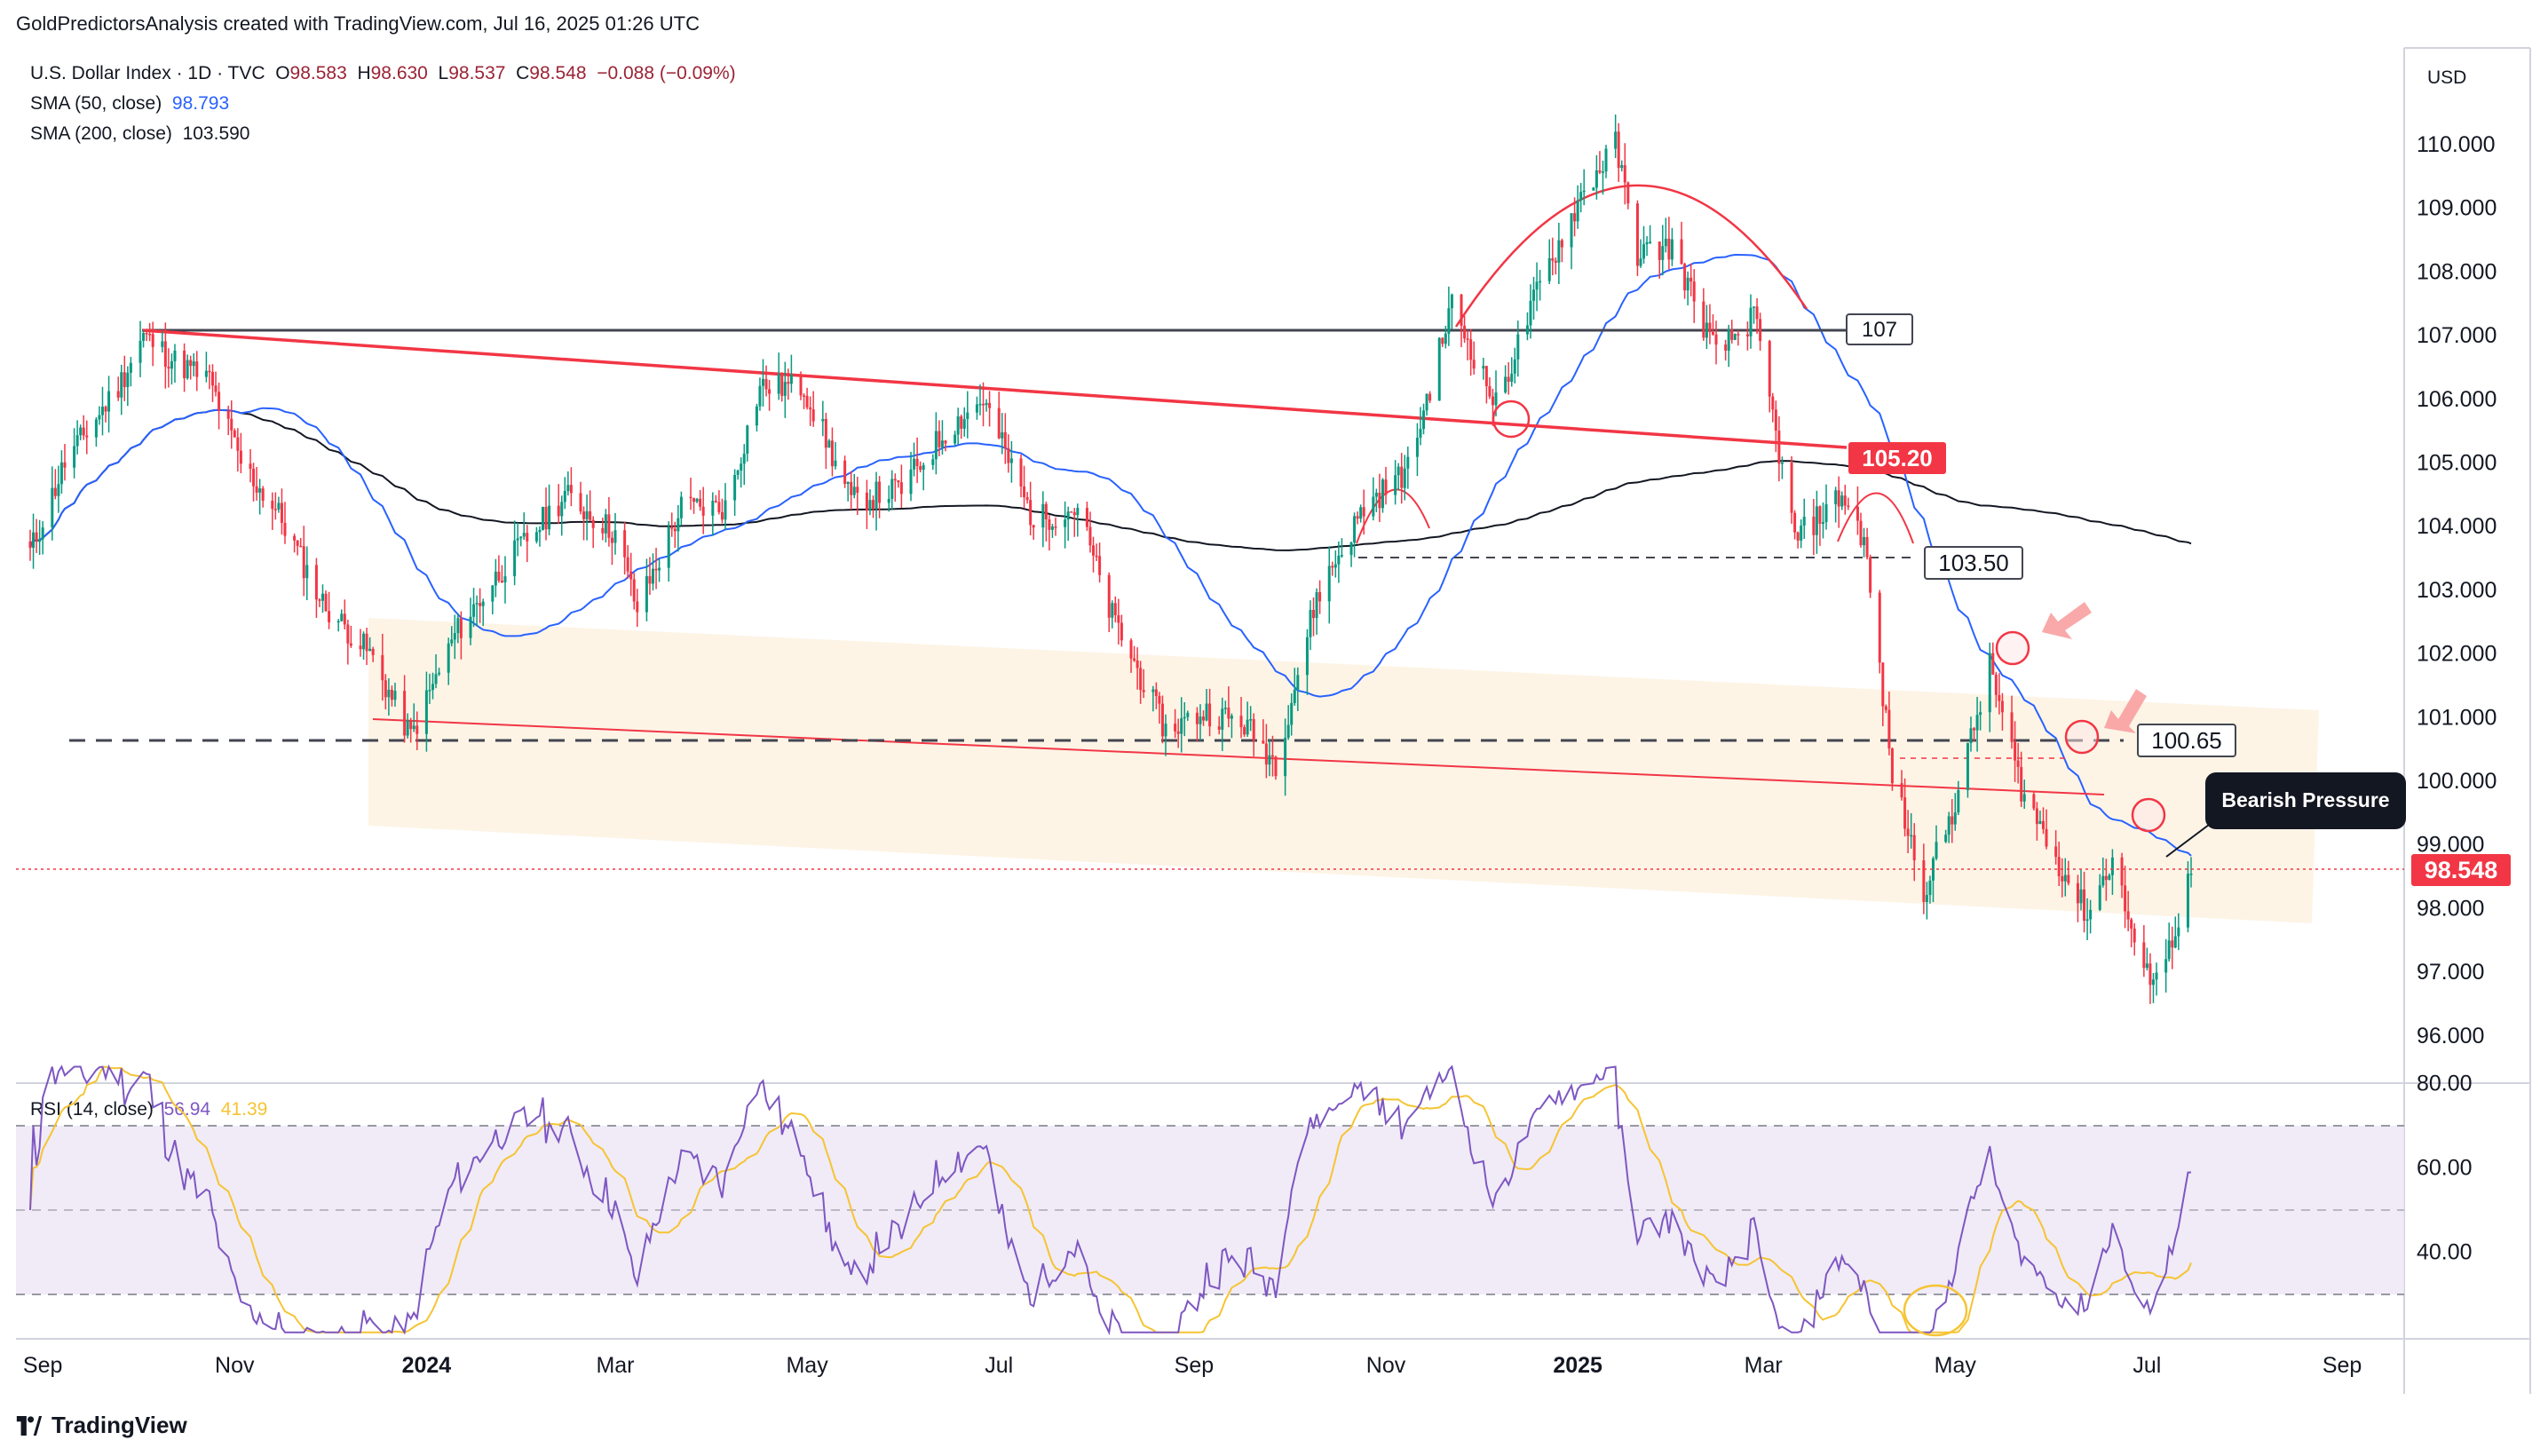 The image size is (2548, 1456). Describe the element at coordinates (42, 1365) in the screenshot. I see `time-tick-label: Sep` at that location.